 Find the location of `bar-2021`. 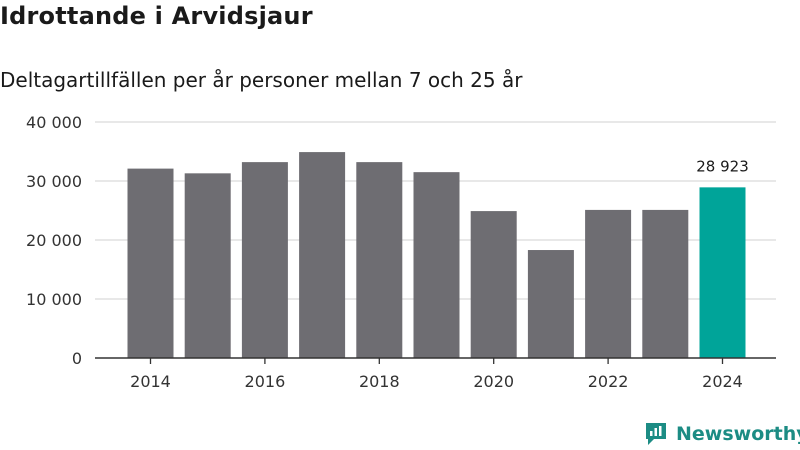

bar-2021 is located at coordinates (550, 304).